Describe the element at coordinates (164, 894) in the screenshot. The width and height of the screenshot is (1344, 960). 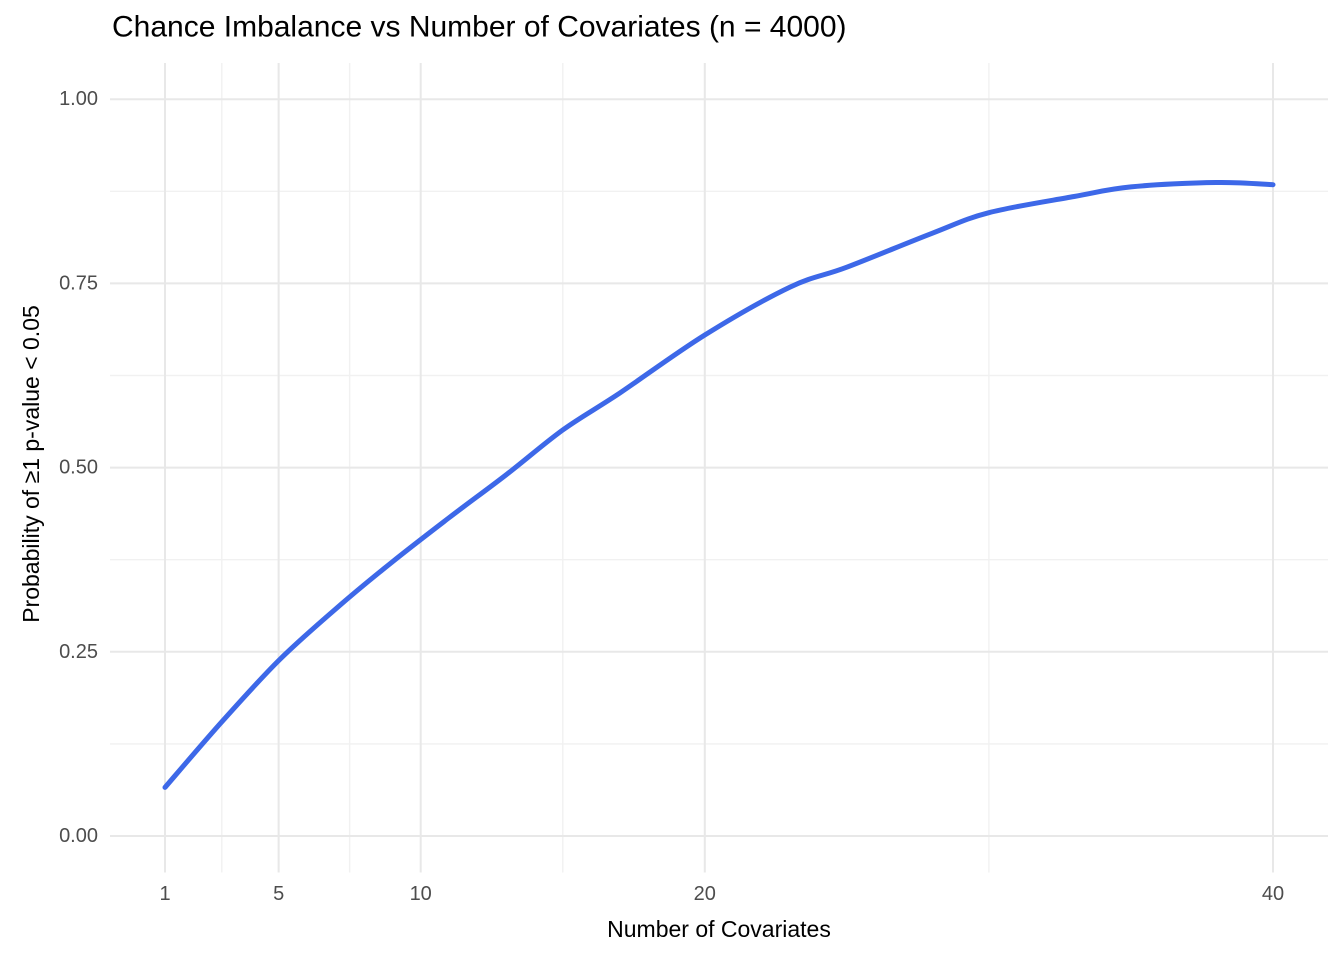
I see `x-tick-label: 1` at that location.